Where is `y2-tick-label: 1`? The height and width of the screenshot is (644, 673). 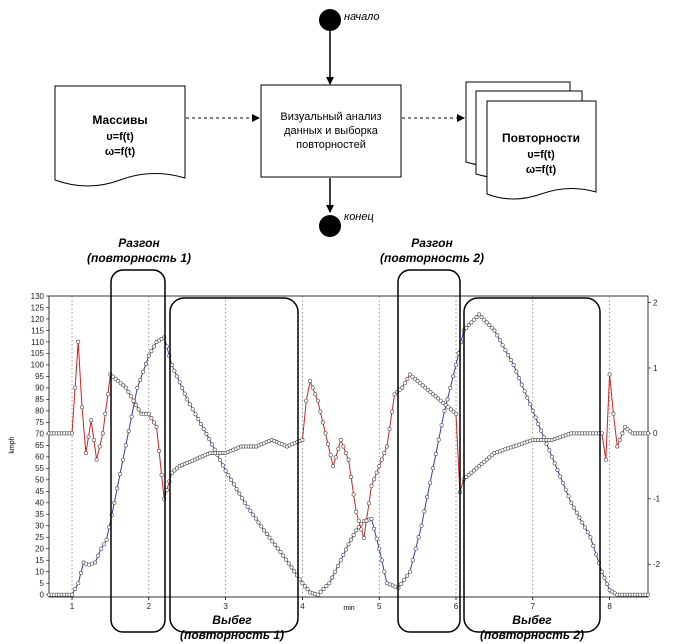 y2-tick-label: 1 is located at coordinates (655, 368).